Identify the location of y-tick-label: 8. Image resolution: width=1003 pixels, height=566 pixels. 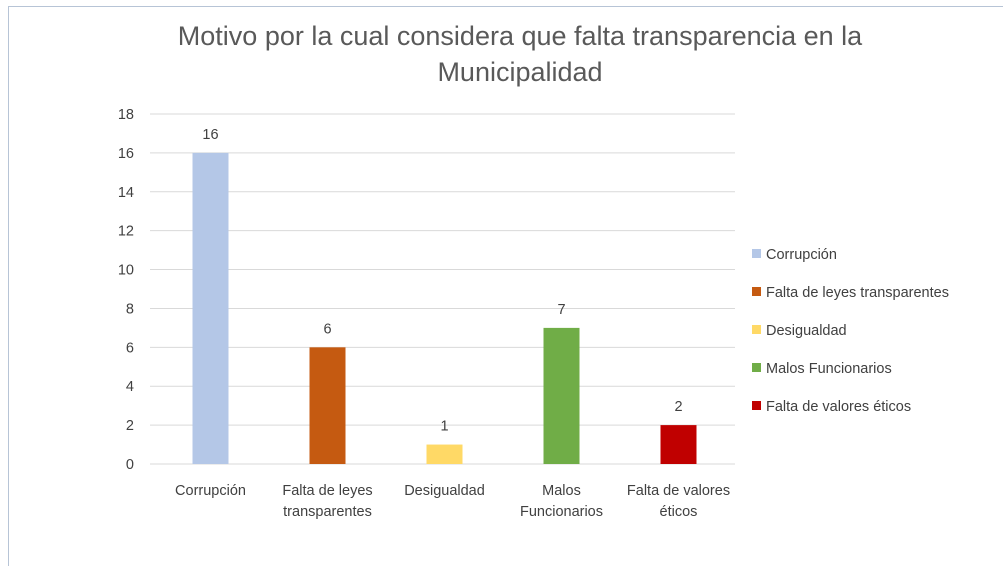
(130, 309).